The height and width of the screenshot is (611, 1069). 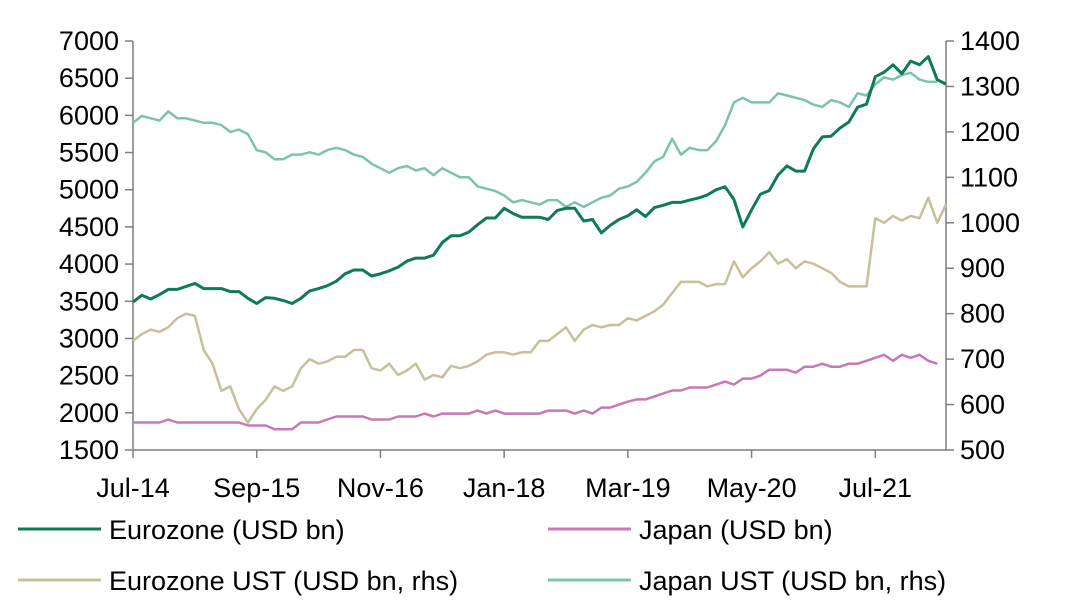 What do you see at coordinates (380, 488) in the screenshot?
I see `x-axis-tick-label: Nov-16` at bounding box center [380, 488].